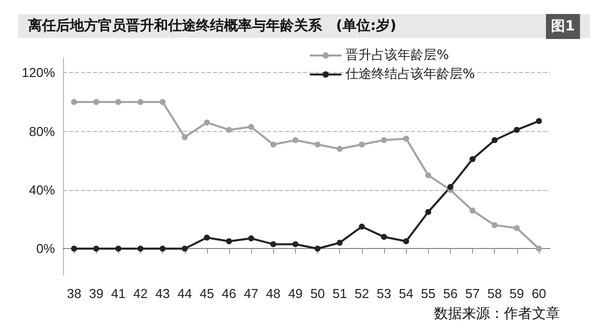  What do you see at coordinates (362, 293) in the screenshot?
I see `x-tick-label: 52` at bounding box center [362, 293].